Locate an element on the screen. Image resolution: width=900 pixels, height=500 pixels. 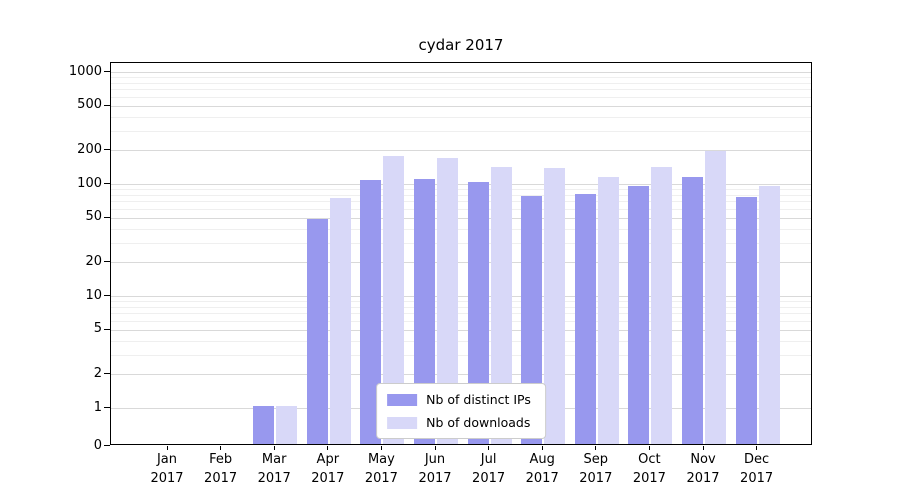
legend-label-distinct-ips: Nb of distinct IPs is located at coordinates (478, 399).